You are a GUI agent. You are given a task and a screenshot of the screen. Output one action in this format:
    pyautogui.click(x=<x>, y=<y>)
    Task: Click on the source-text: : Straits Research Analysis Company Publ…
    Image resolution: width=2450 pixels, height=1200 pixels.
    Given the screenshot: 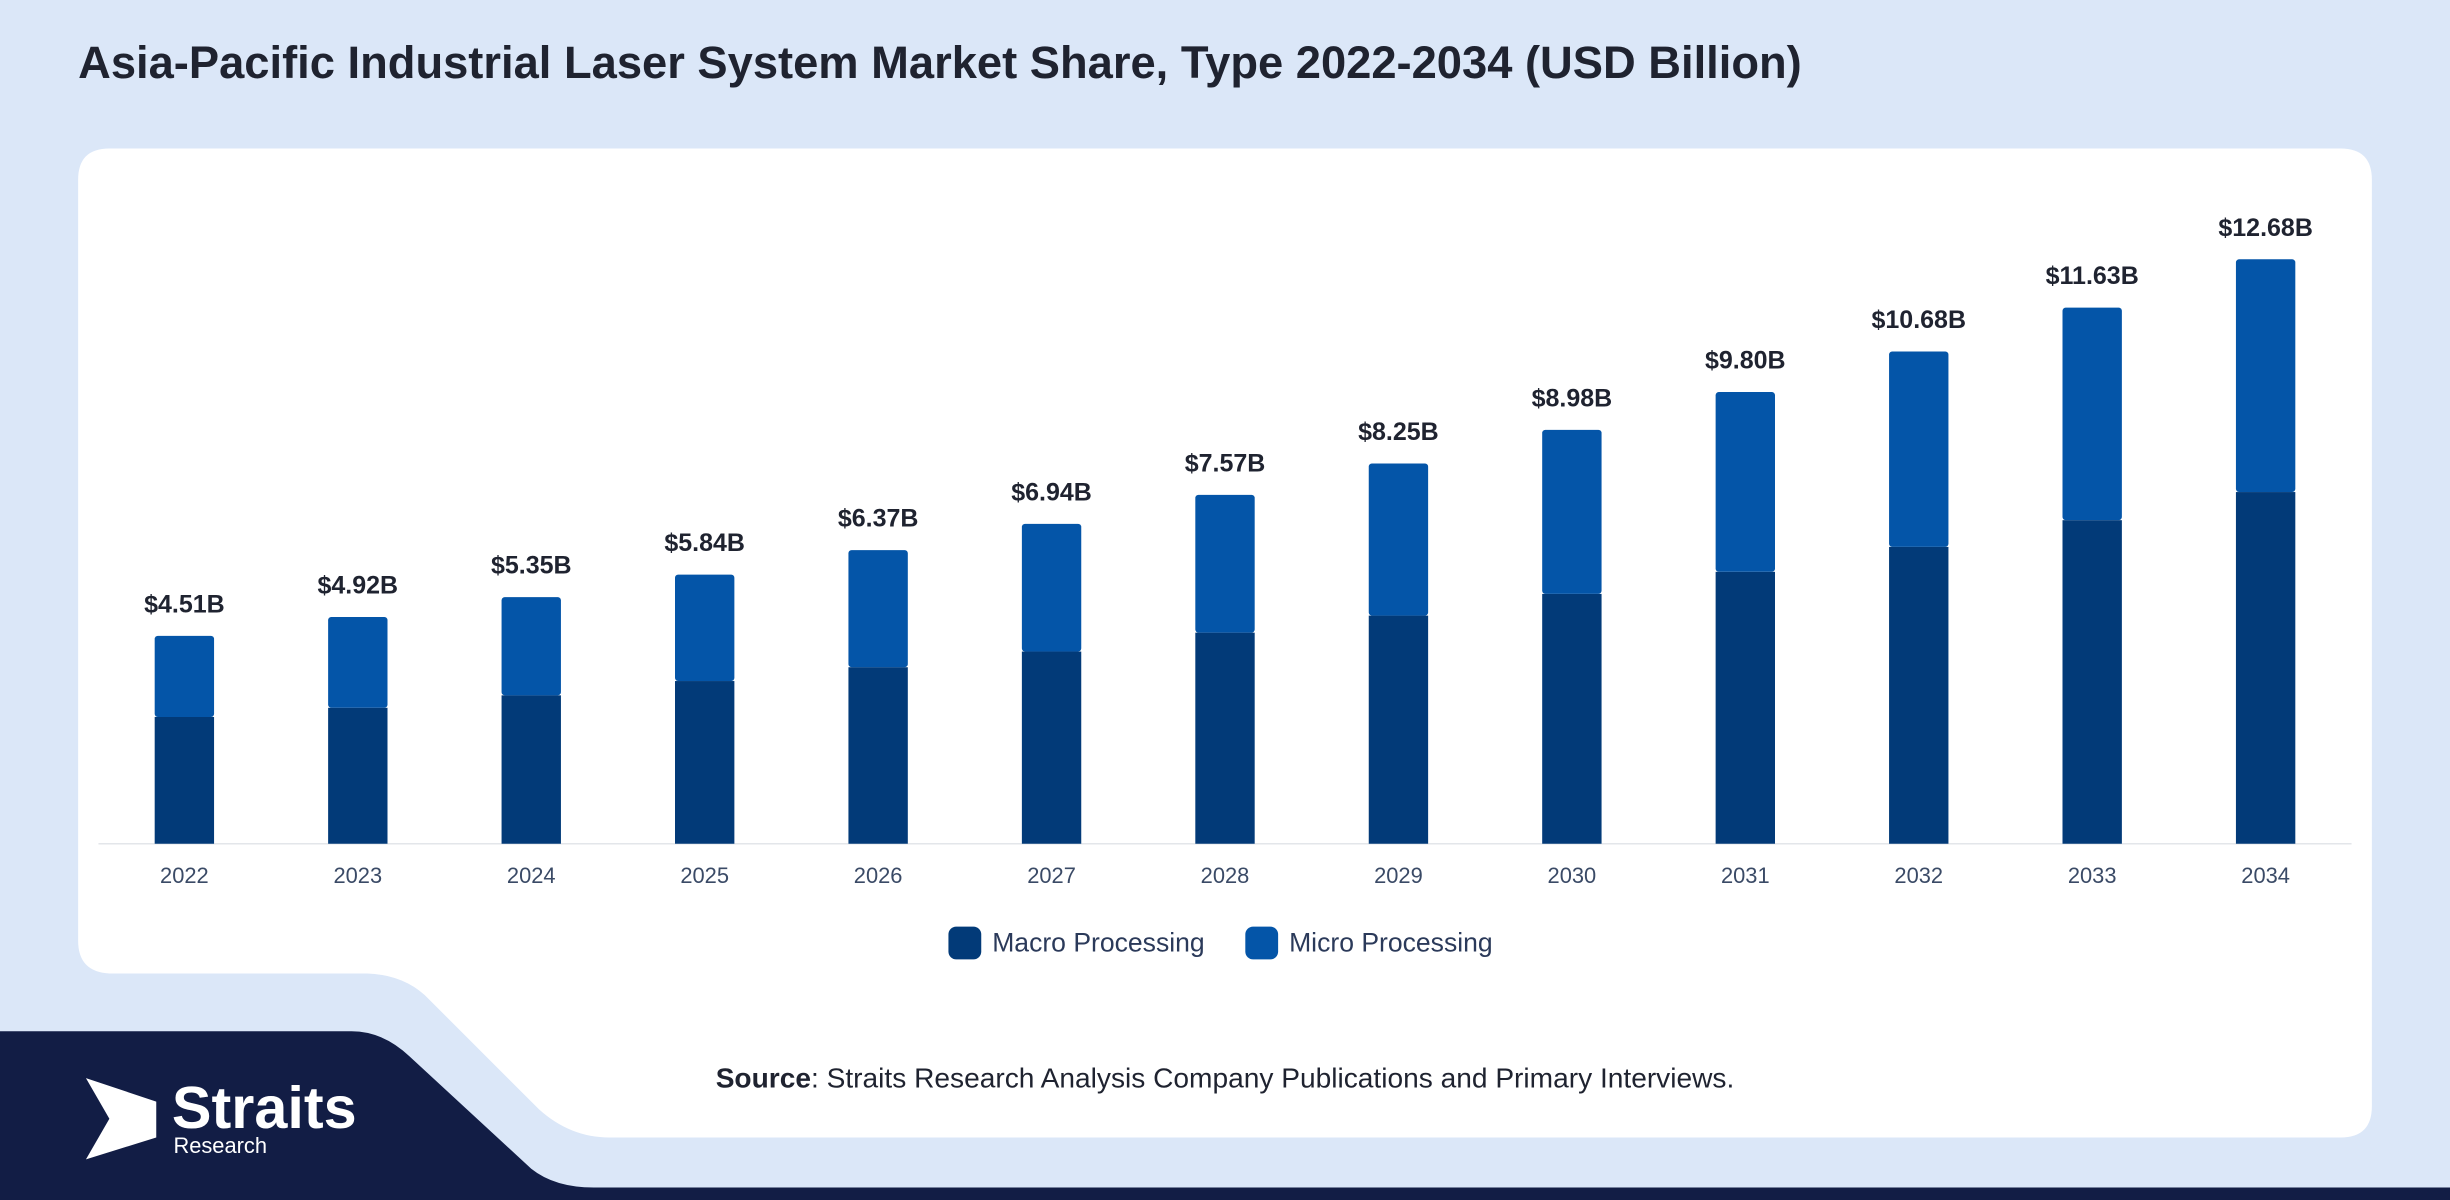 What is the action you would take?
    pyautogui.click(x=1272, y=1078)
    